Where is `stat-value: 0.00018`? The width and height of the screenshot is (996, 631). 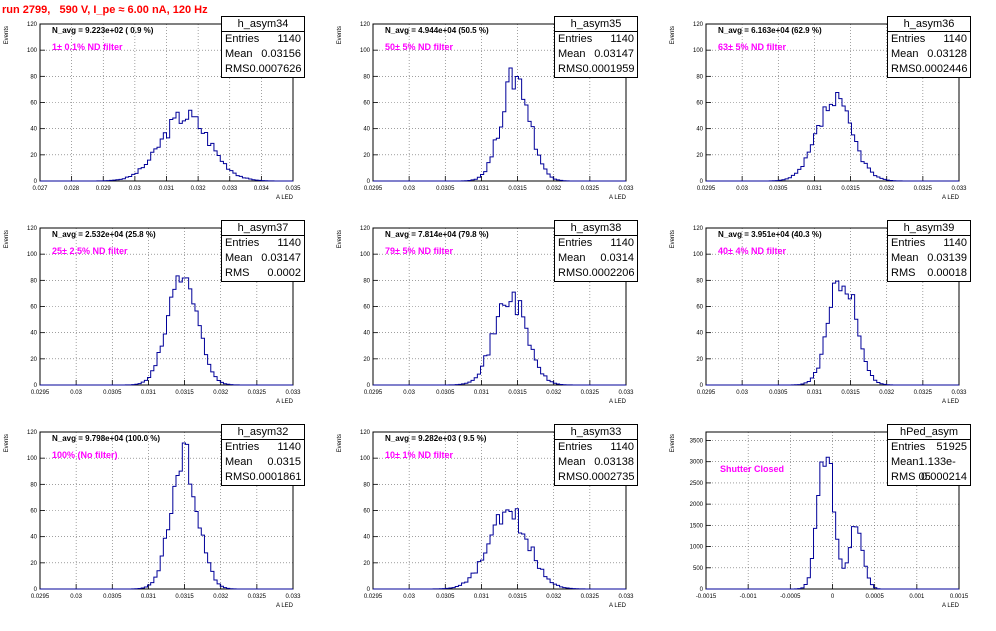
stat-value: 0.00018 is located at coordinates (947, 273).